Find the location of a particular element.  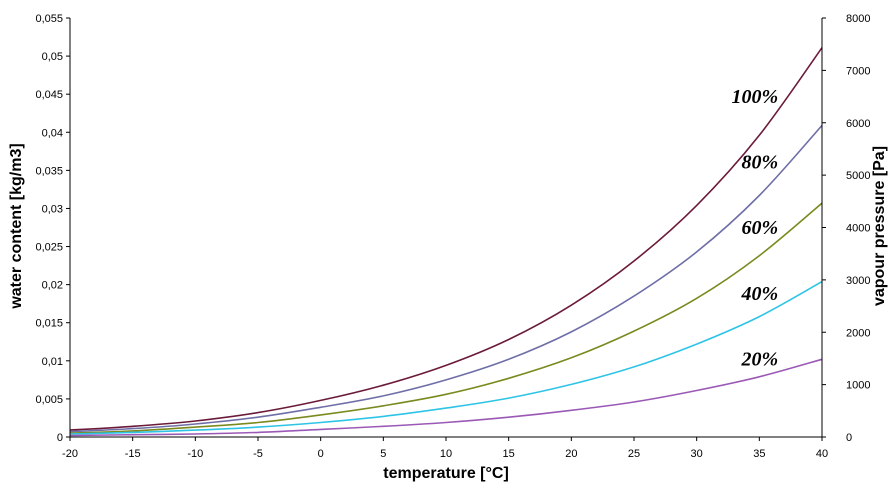

y-tick-label: 0 is located at coordinates (60, 438).